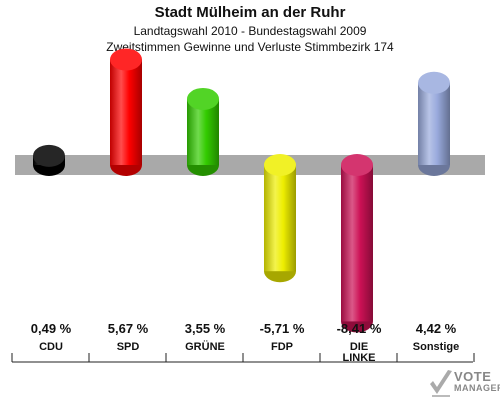  I want to click on bar-grüne-body, so click(203, 131).